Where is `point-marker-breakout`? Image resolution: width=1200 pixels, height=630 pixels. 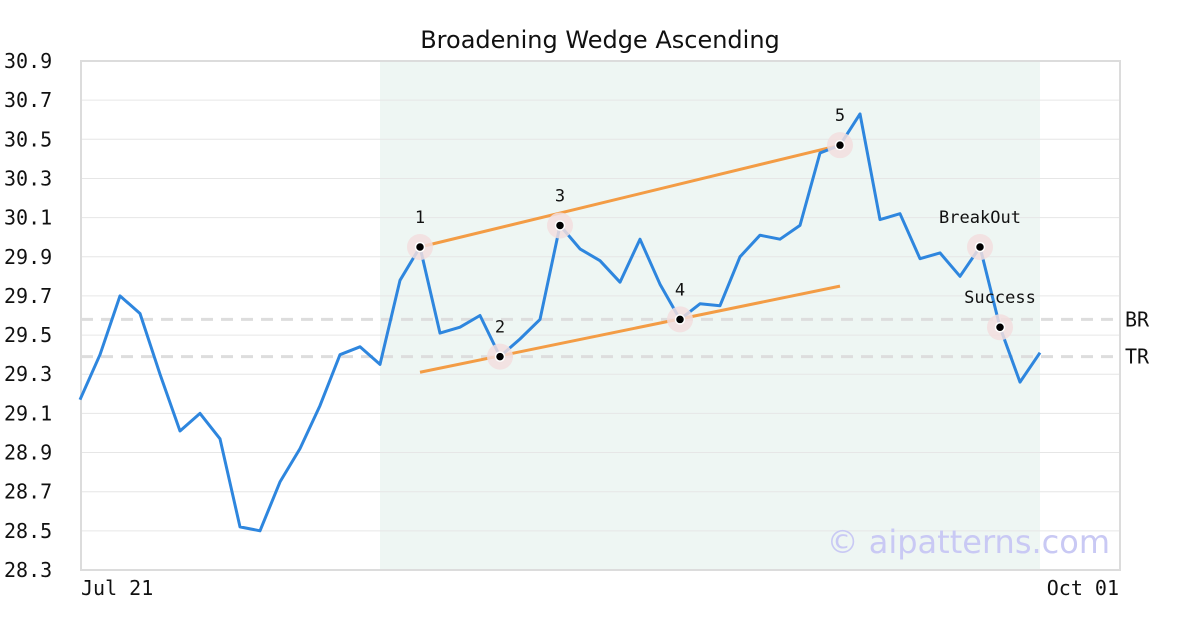
point-marker-breakout is located at coordinates (980, 247).